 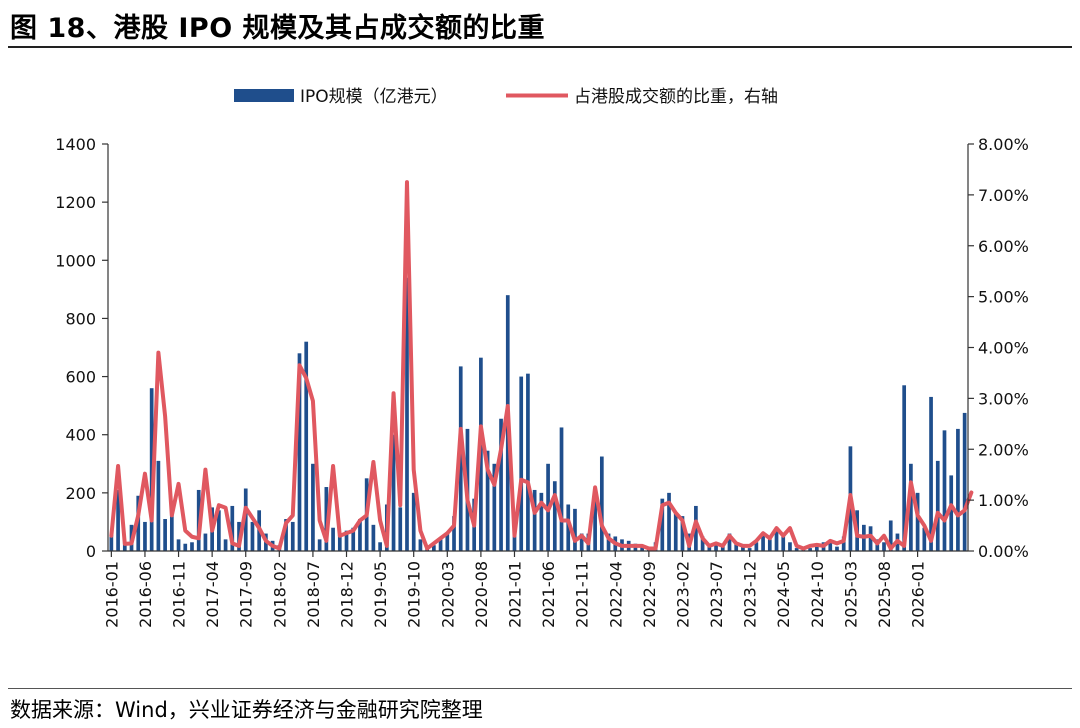 I want to click on left-tick-label: 200, so click(x=80, y=493).